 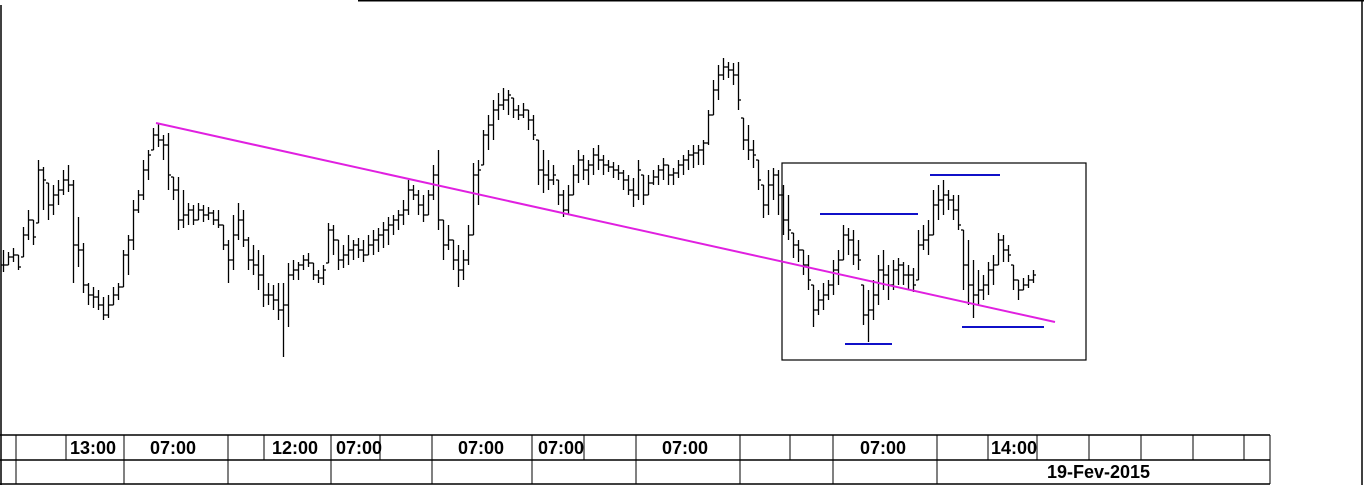 I want to click on time-label: 12:00, so click(x=295, y=448).